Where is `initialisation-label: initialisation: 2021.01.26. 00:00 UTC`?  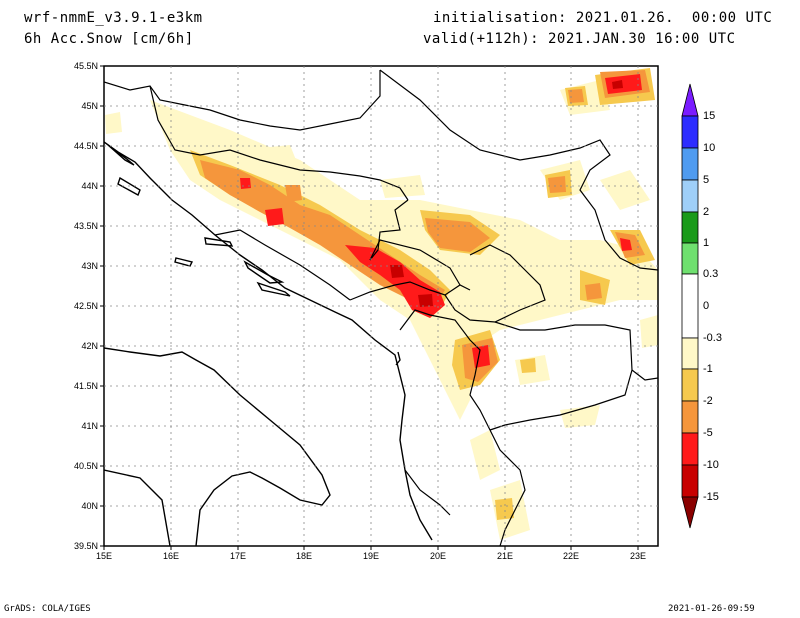 initialisation-label: initialisation: 2021.01.26. 00:00 UTC is located at coordinates (603, 18).